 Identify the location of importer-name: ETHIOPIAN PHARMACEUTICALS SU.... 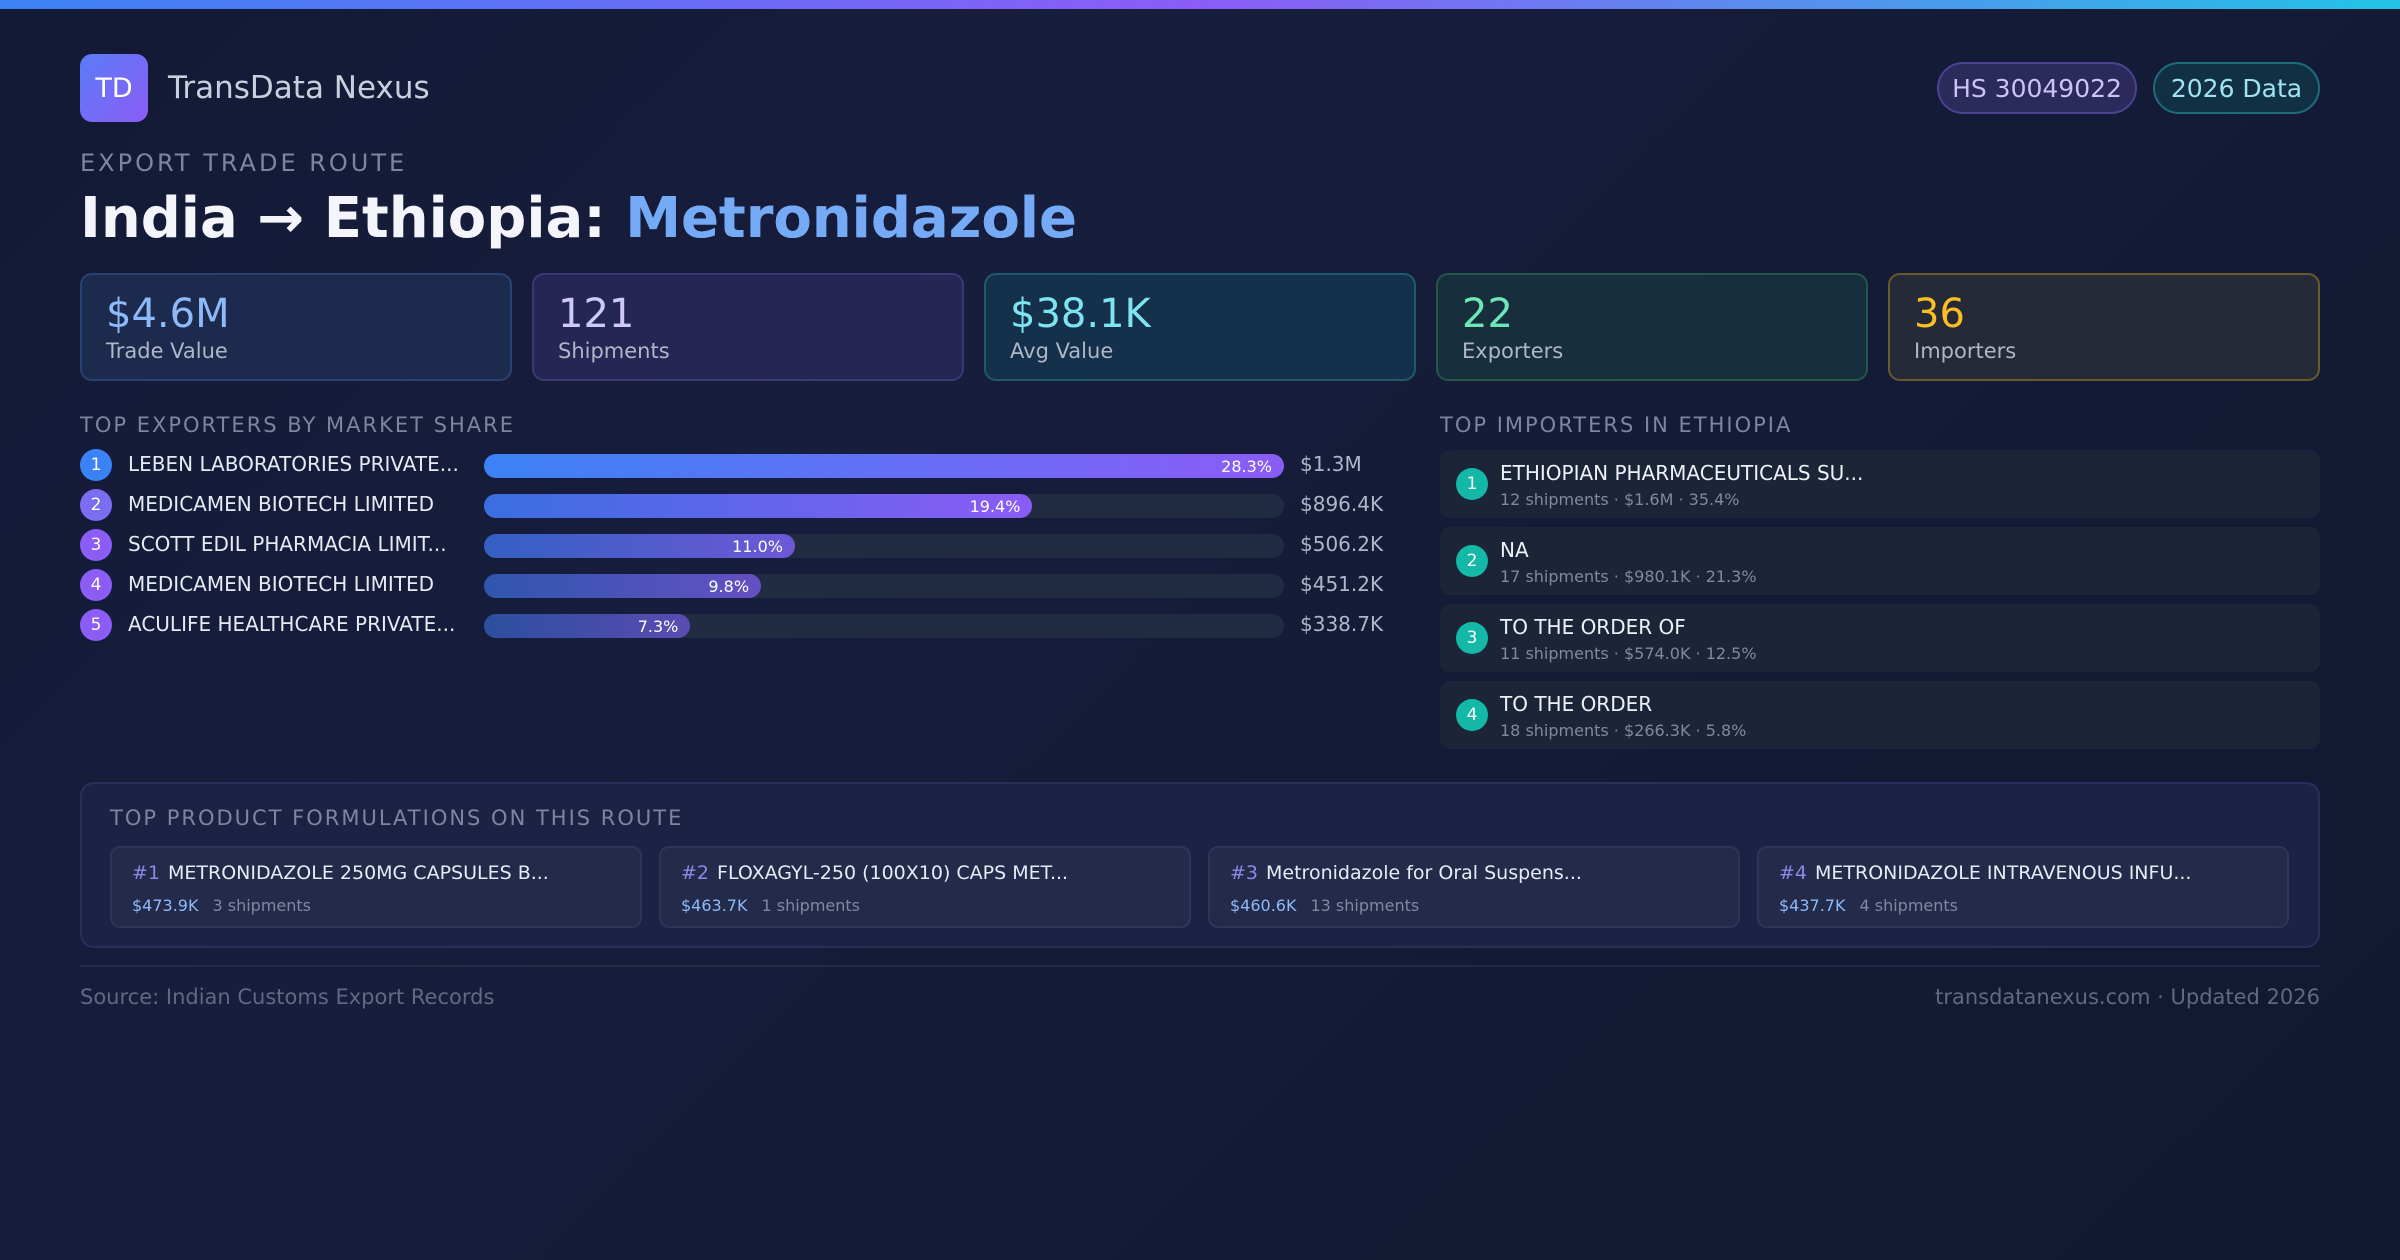
(1682, 473).